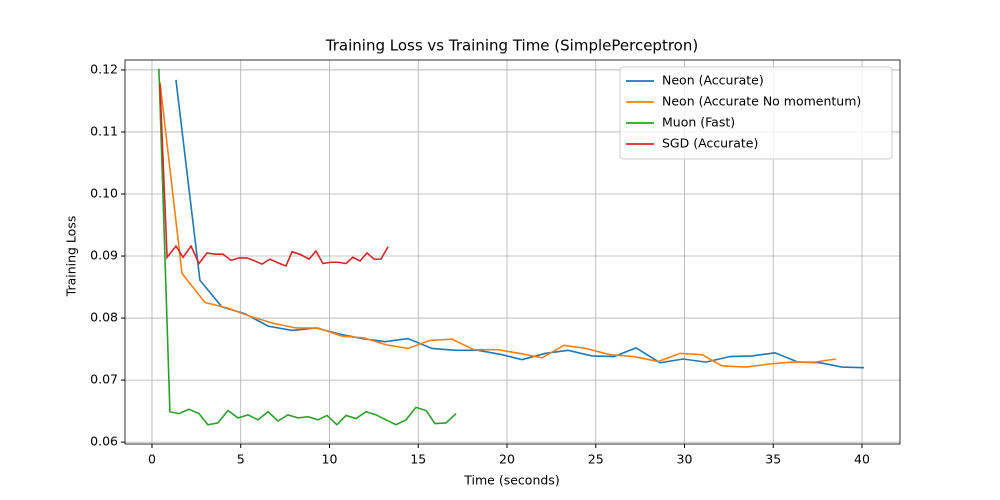  Describe the element at coordinates (773, 459) in the screenshot. I see `x-tick-label: 35` at that location.